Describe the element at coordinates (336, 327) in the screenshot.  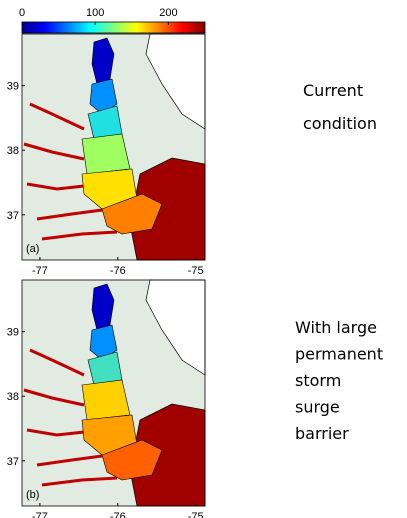
I see `caption-line: With large` at that location.